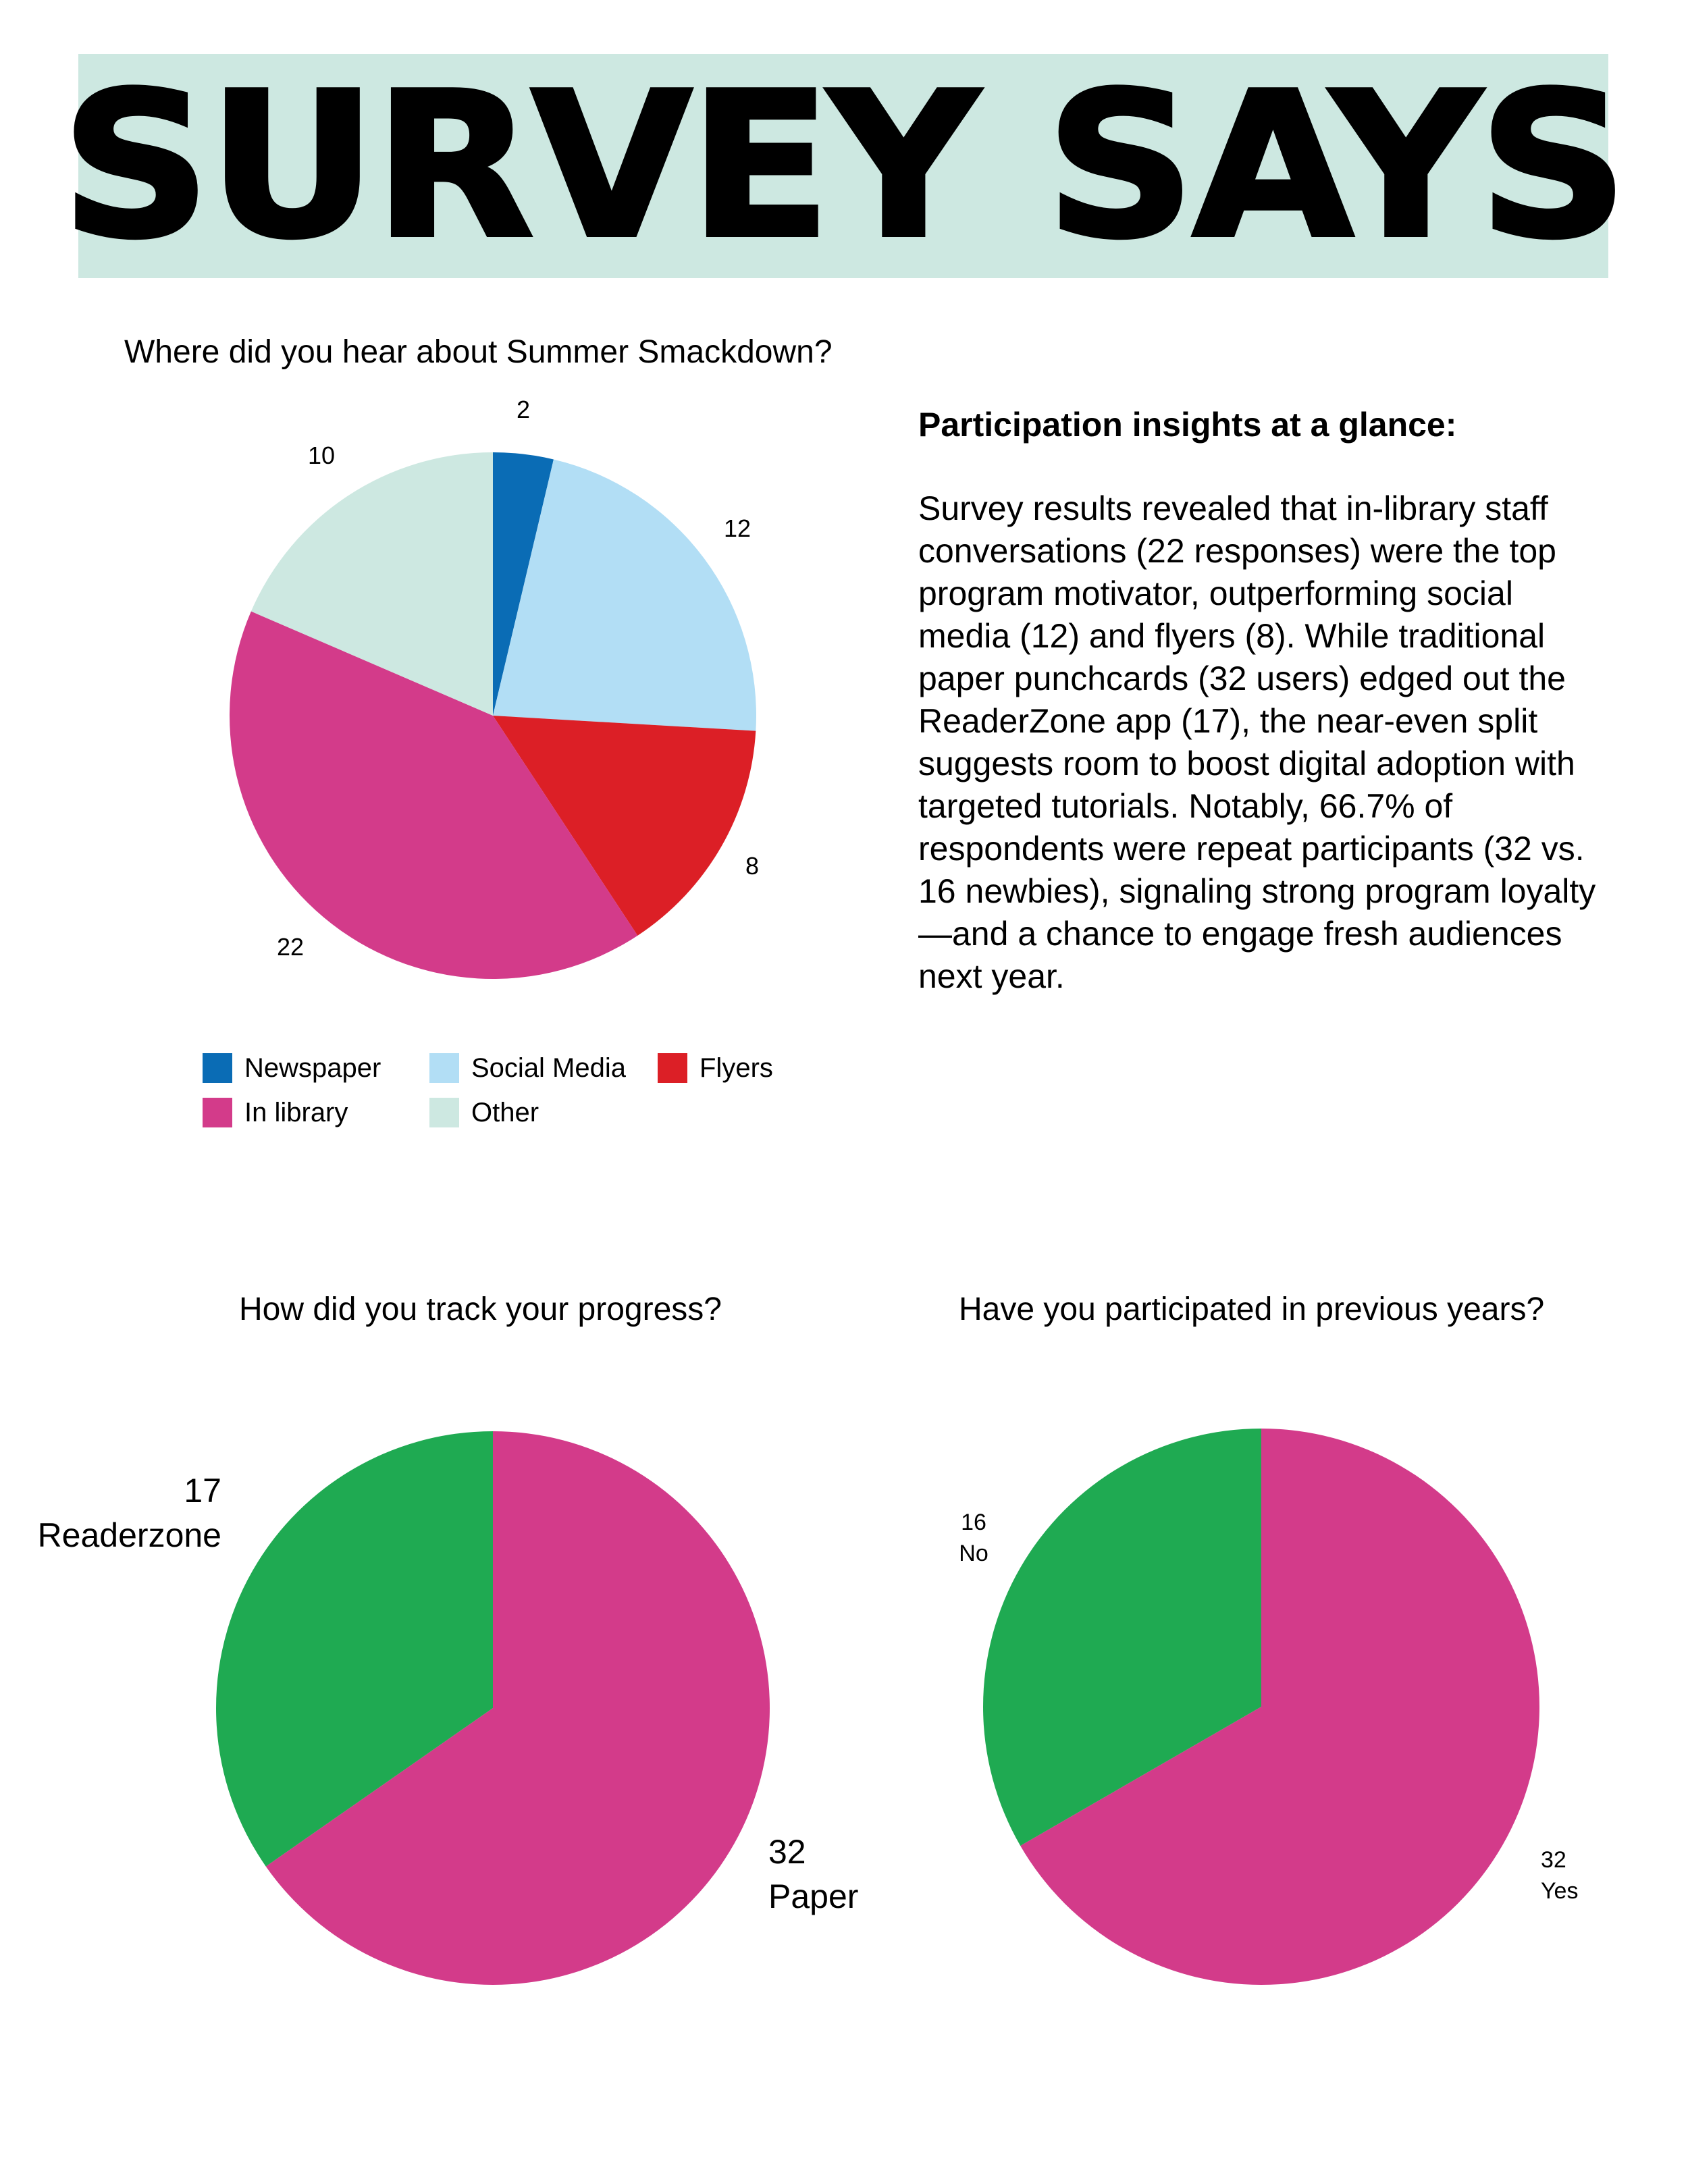  Describe the element at coordinates (202, 1491) in the screenshot. I see `slice-value-readerzone: 17` at that location.